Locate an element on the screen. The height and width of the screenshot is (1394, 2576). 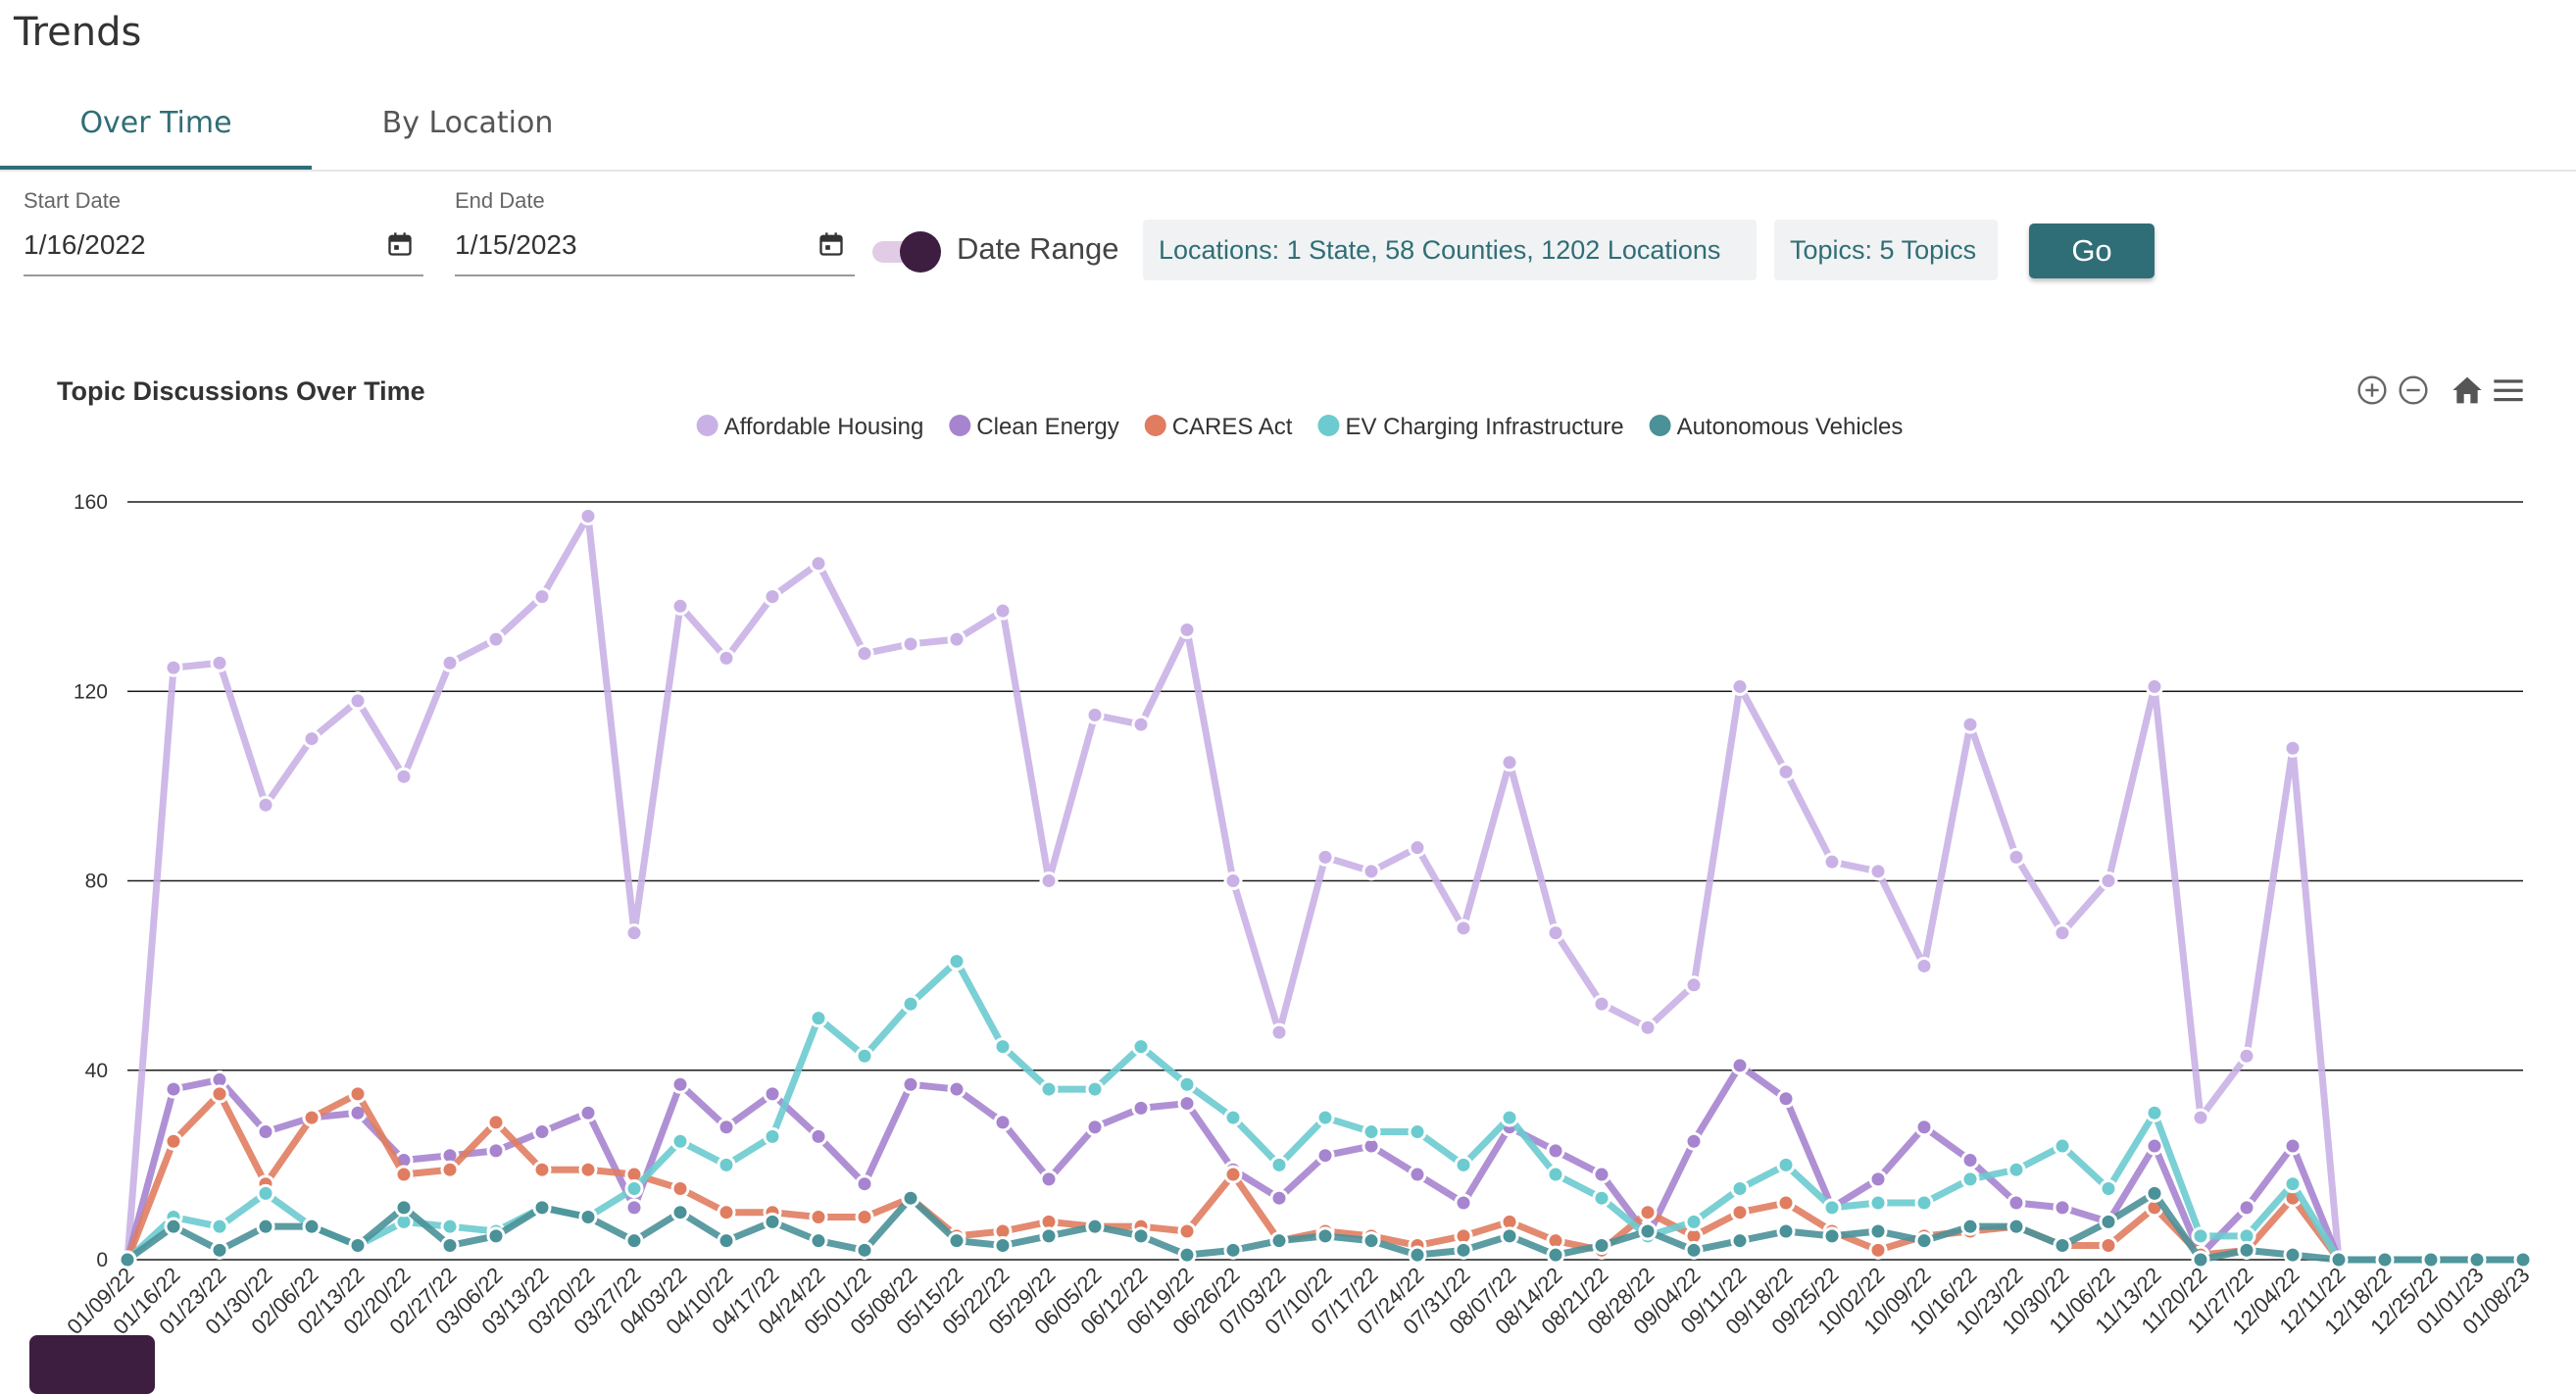
tab-over-time: Over Time is located at coordinates (156, 129).